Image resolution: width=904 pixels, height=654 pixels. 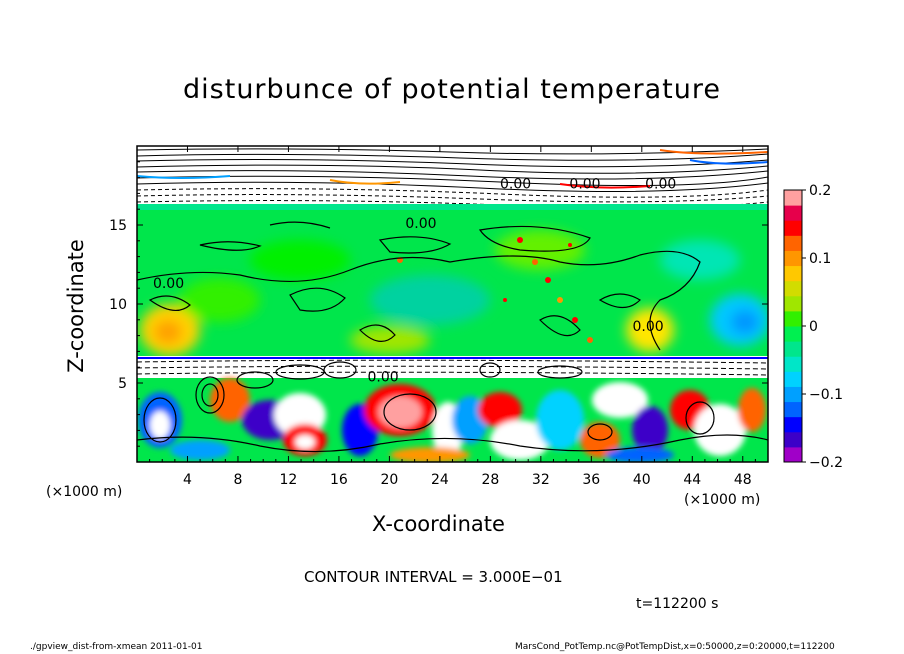 I want to click on boundary-layer, so click(x=452, y=367).